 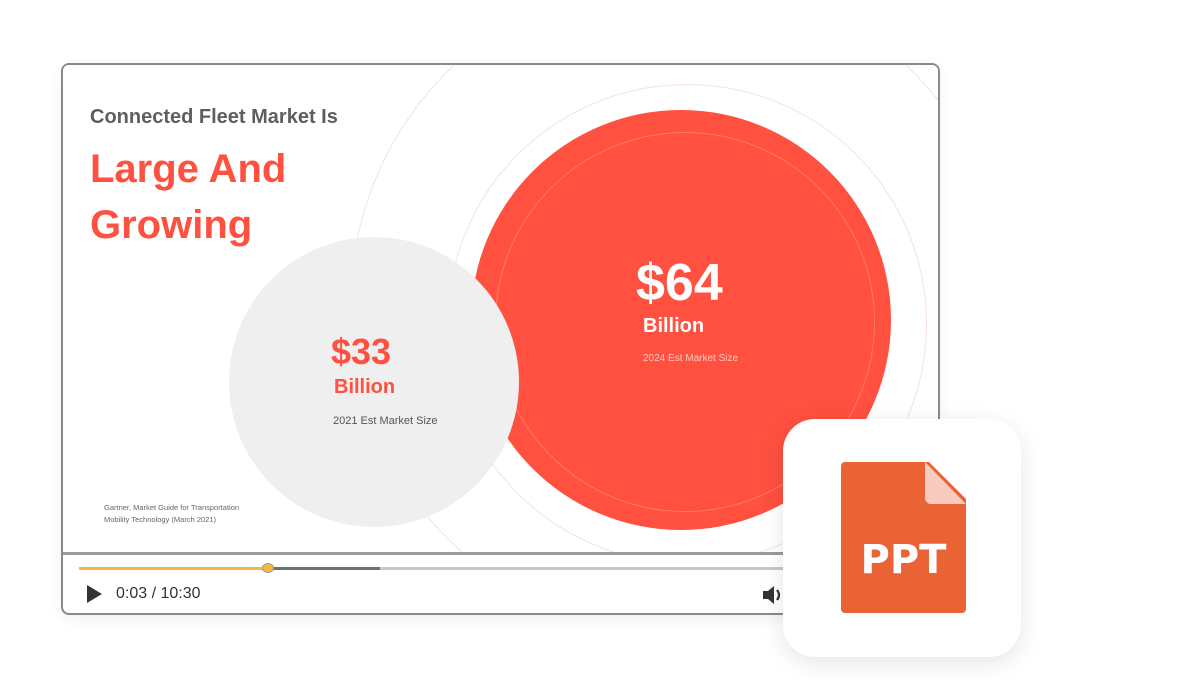 I want to click on stat-2021-unit: Billion, so click(x=365, y=387).